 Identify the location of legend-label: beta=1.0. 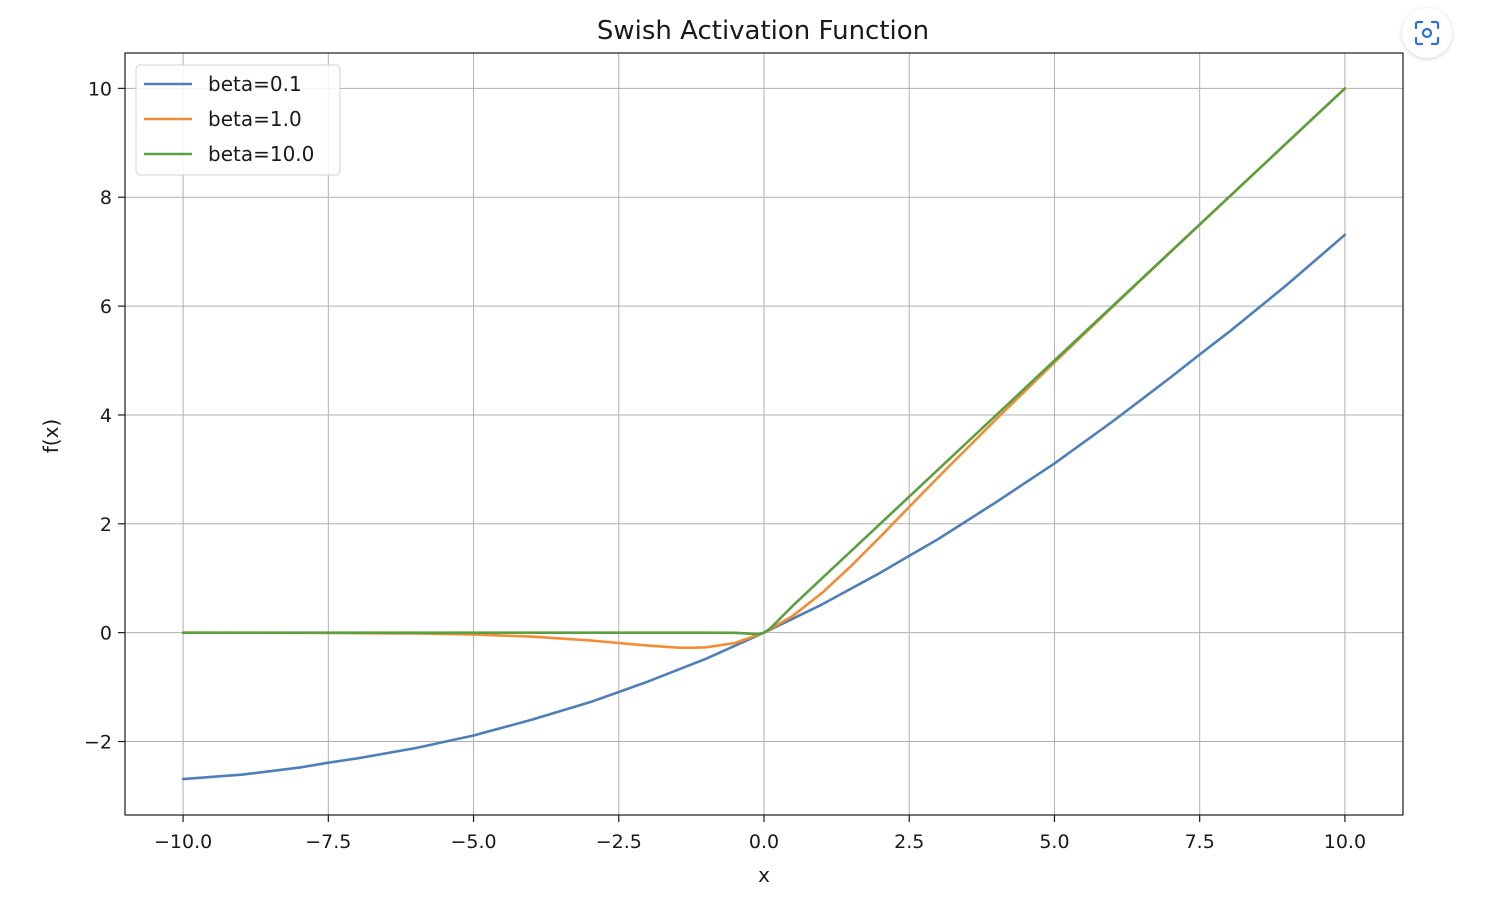
(255, 119).